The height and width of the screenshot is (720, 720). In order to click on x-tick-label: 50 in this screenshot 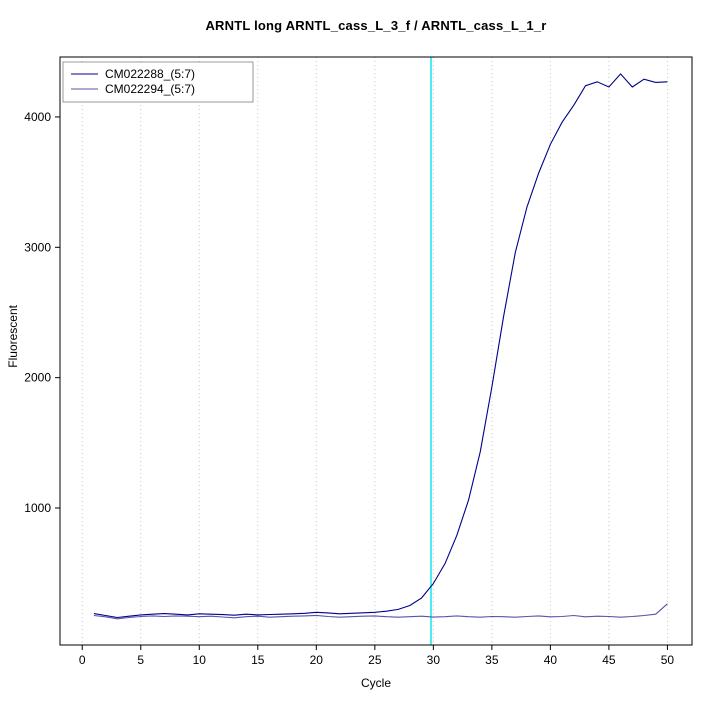, I will do `click(668, 660)`.